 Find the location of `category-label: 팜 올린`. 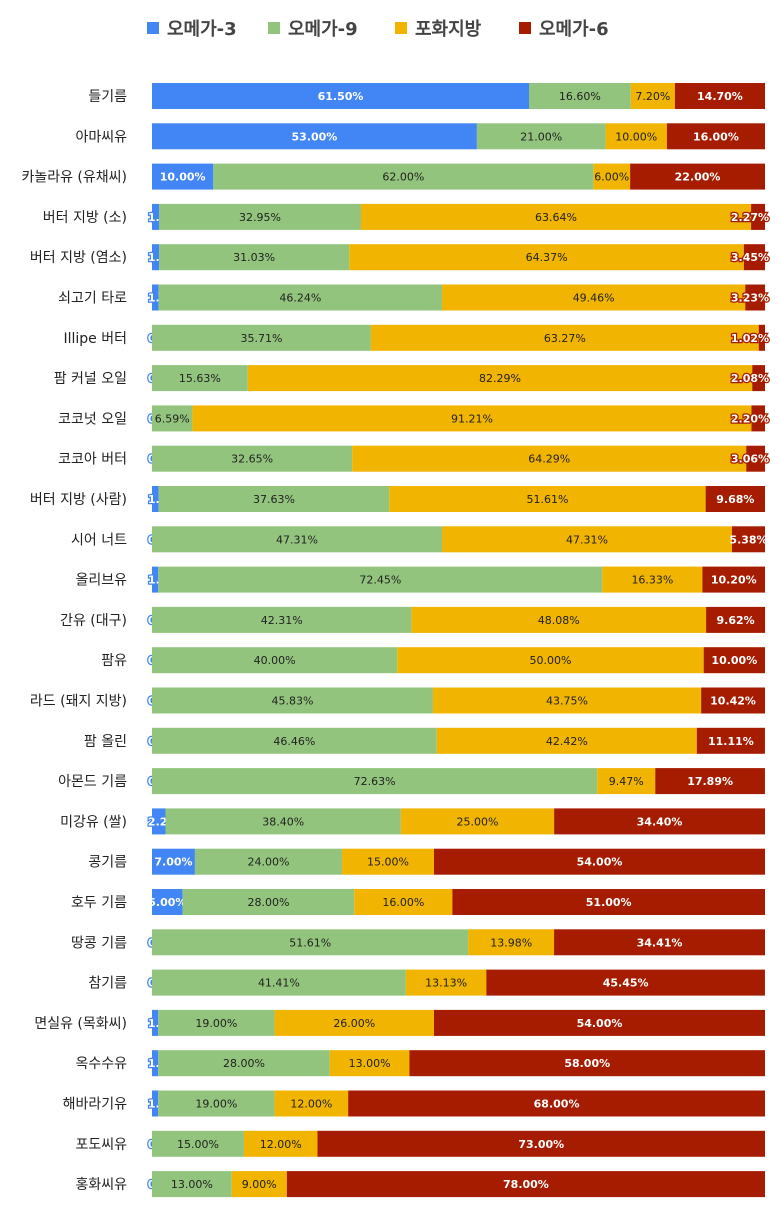

category-label: 팜 올린 is located at coordinates (105, 742).